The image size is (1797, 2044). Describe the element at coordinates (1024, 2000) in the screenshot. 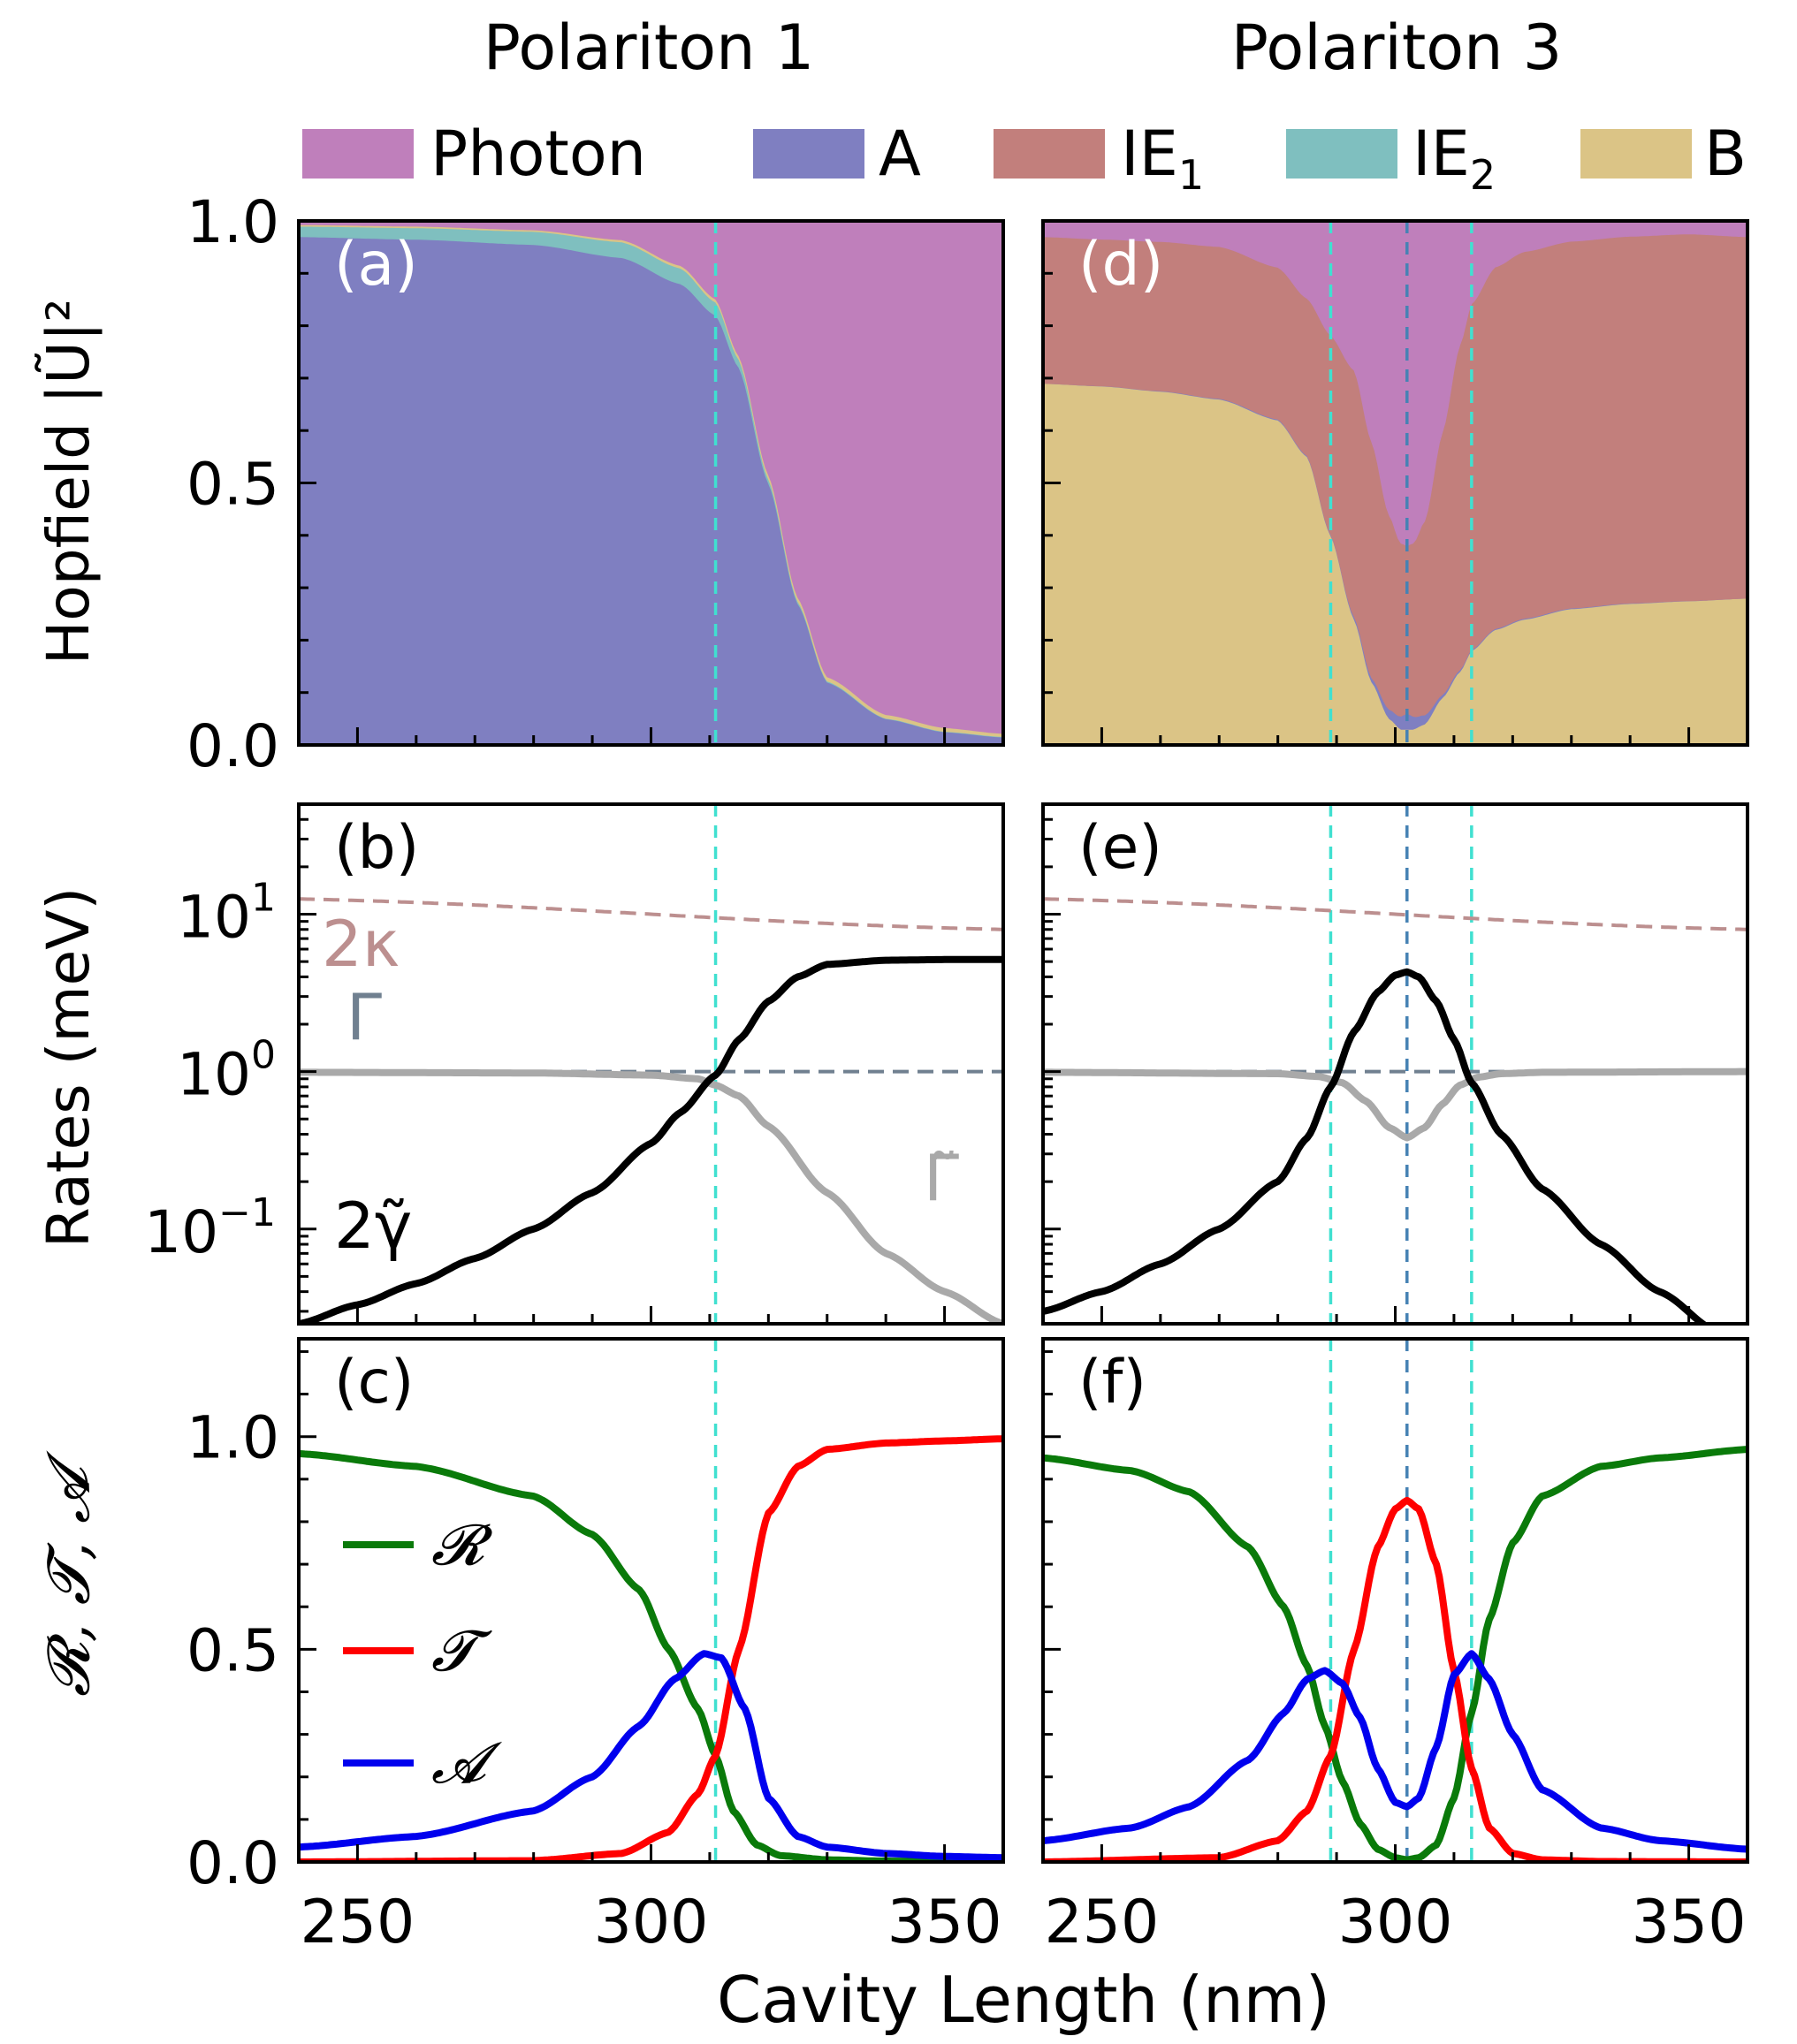

I see `xlabel: Cavity Length (nm)` at that location.